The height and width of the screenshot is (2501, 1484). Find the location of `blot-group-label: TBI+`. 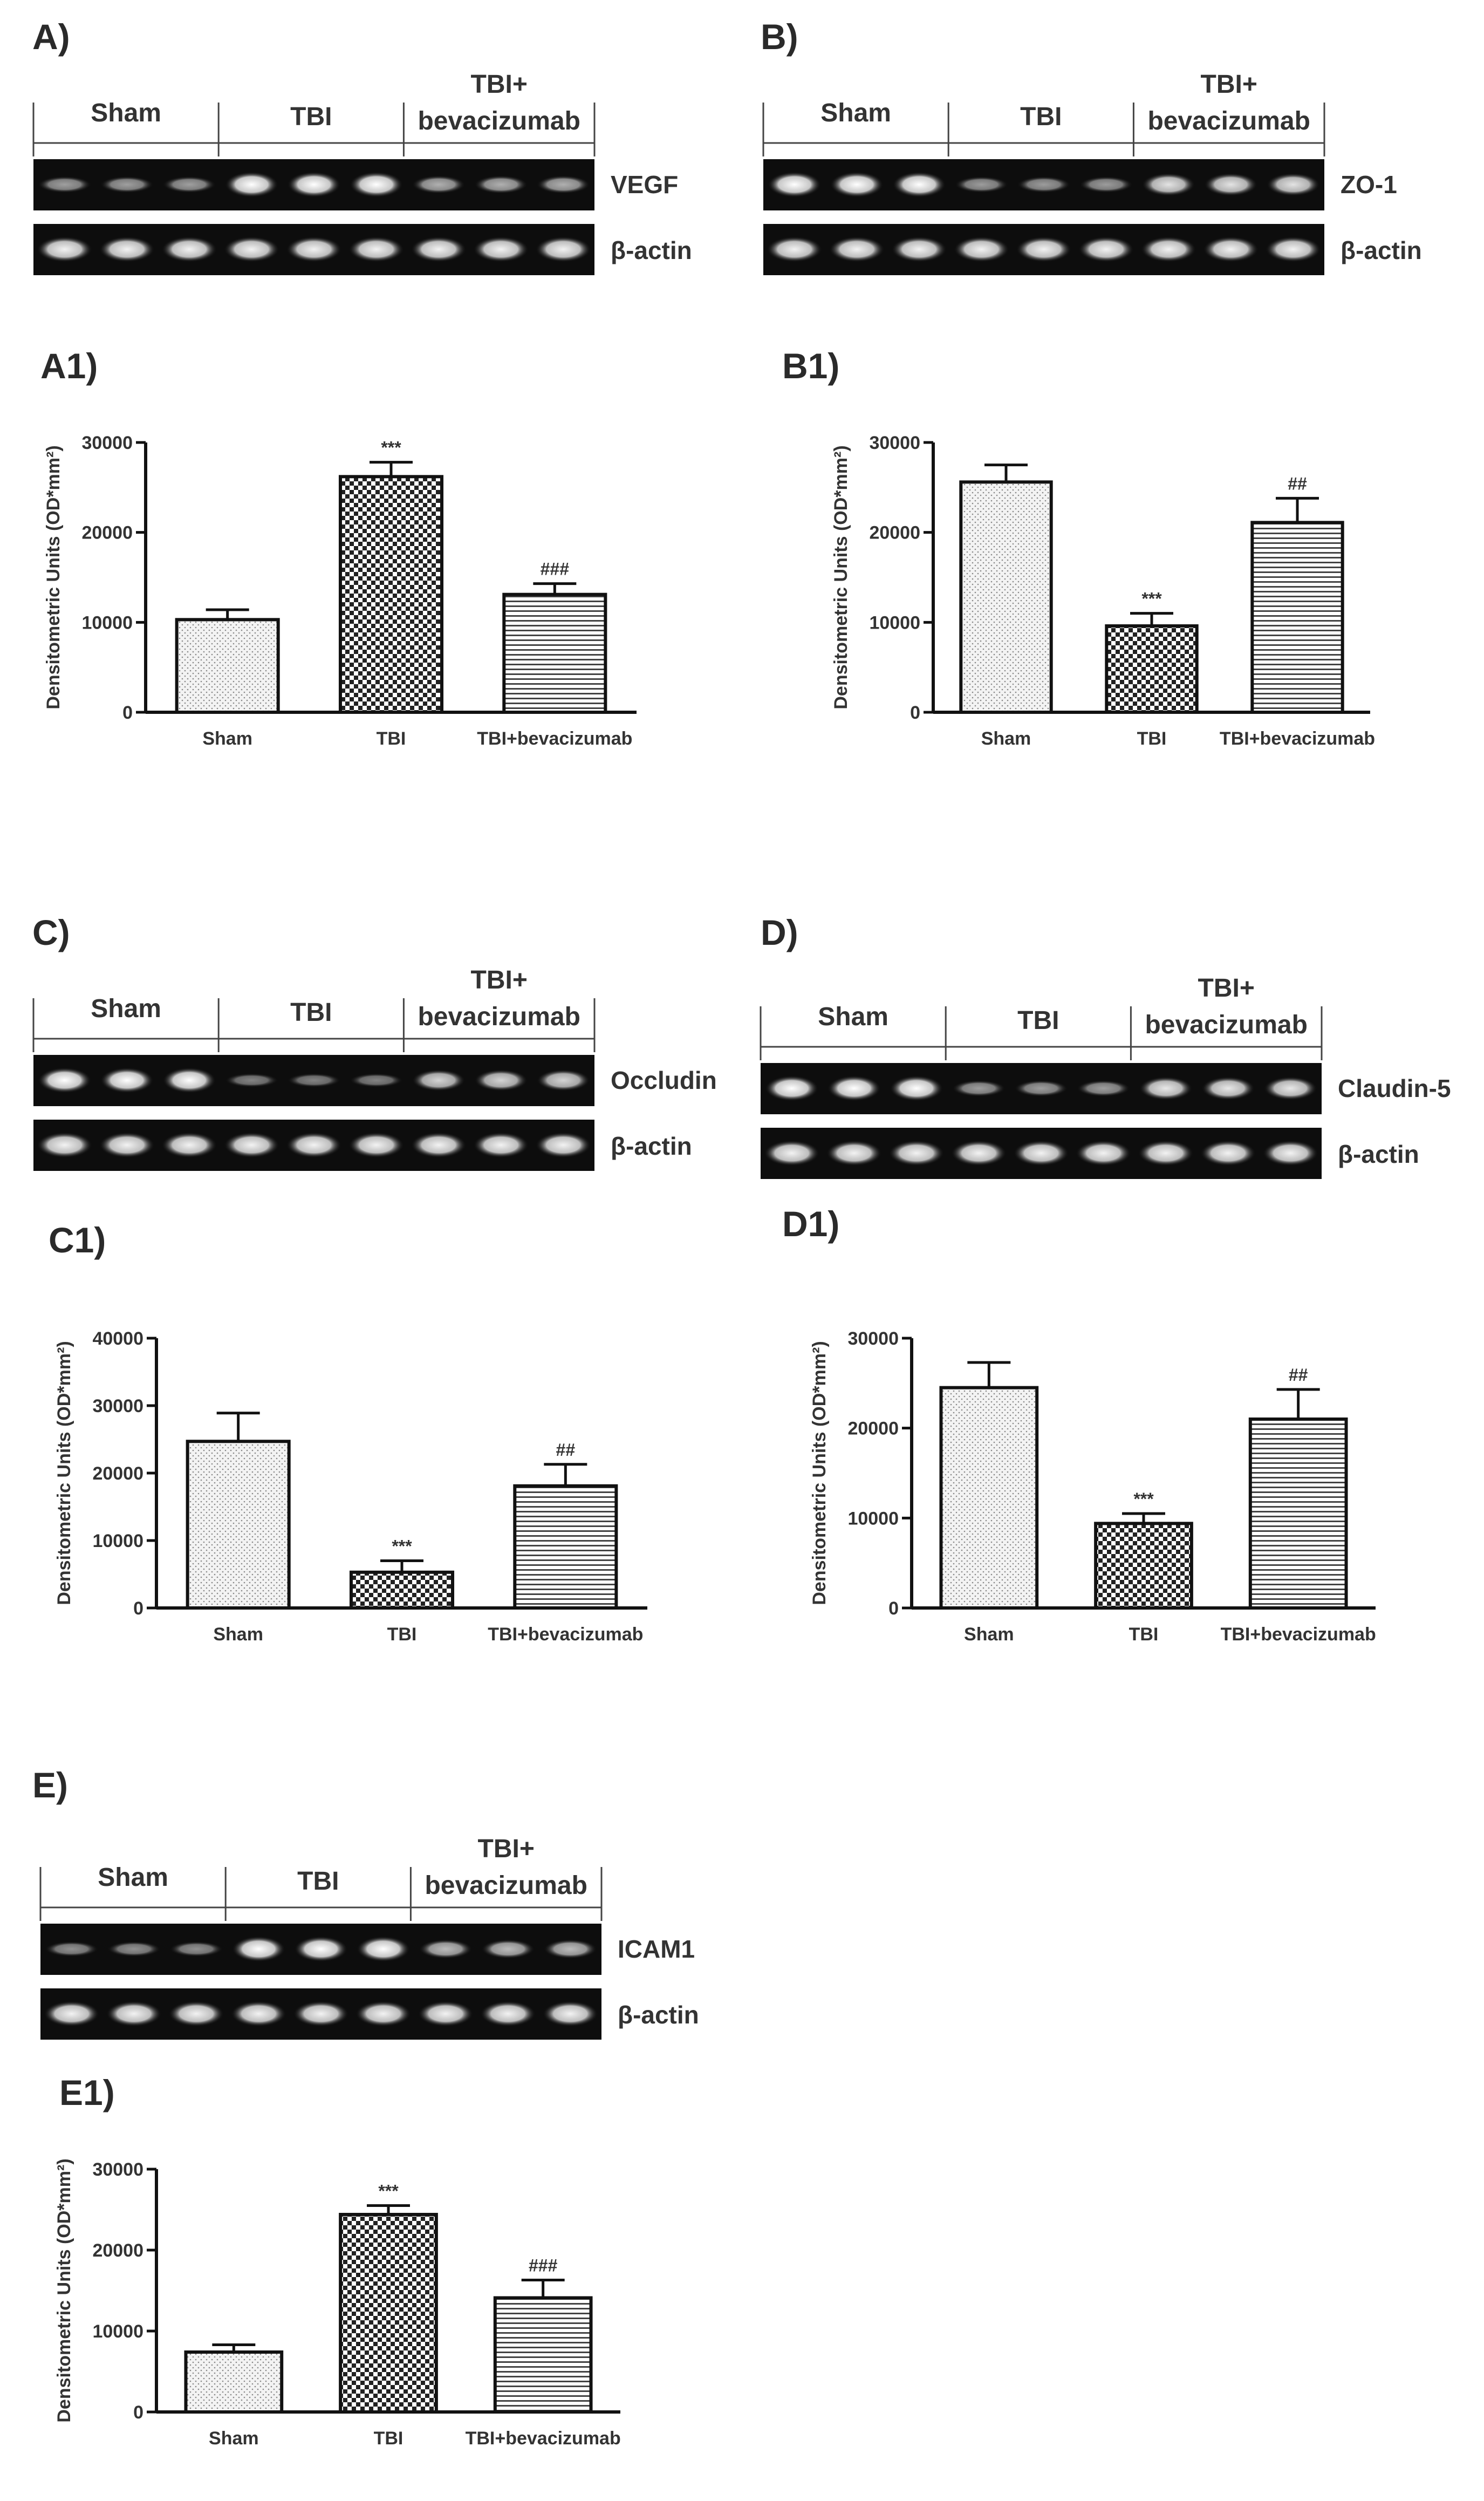

blot-group-label: TBI+ is located at coordinates (500, 84).